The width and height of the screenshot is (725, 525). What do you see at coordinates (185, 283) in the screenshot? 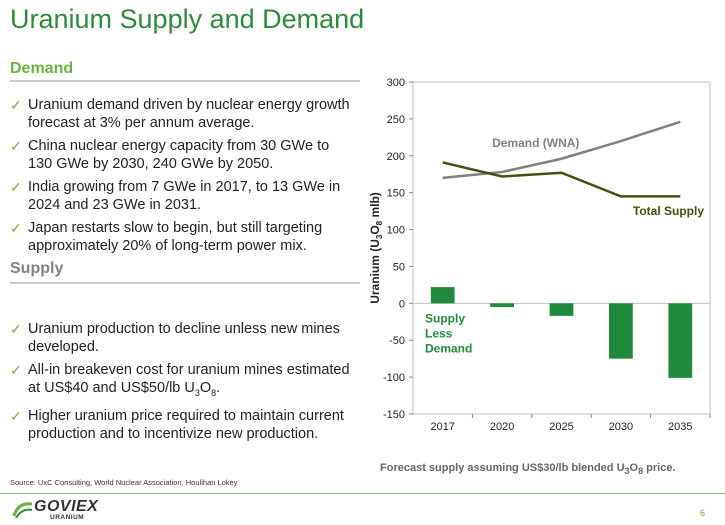
I see `supply-divider` at bounding box center [185, 283].